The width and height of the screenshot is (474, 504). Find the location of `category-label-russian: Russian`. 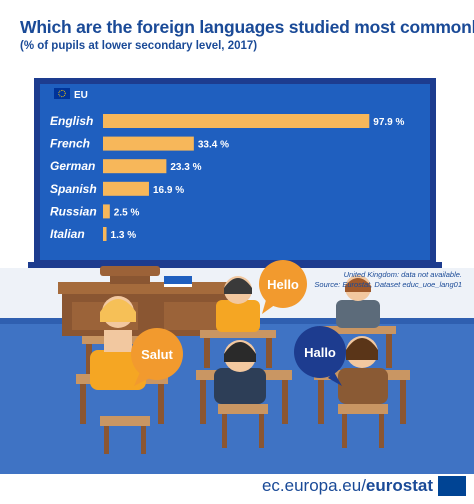

category-label-russian: Russian is located at coordinates (73, 211).